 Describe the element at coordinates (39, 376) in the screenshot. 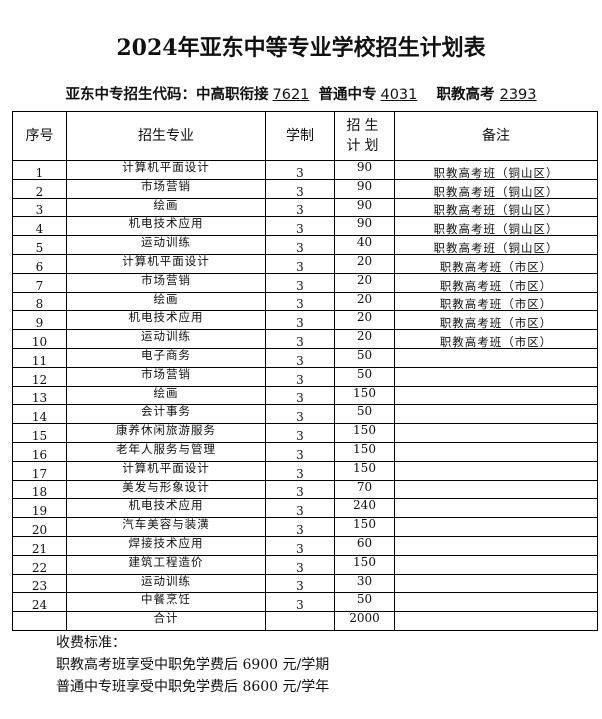

I see `row-number: 12` at that location.